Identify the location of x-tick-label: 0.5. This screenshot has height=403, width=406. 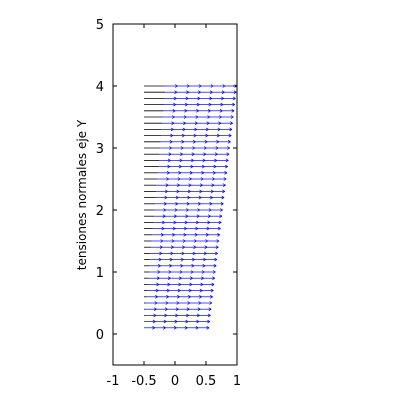
(206, 381).